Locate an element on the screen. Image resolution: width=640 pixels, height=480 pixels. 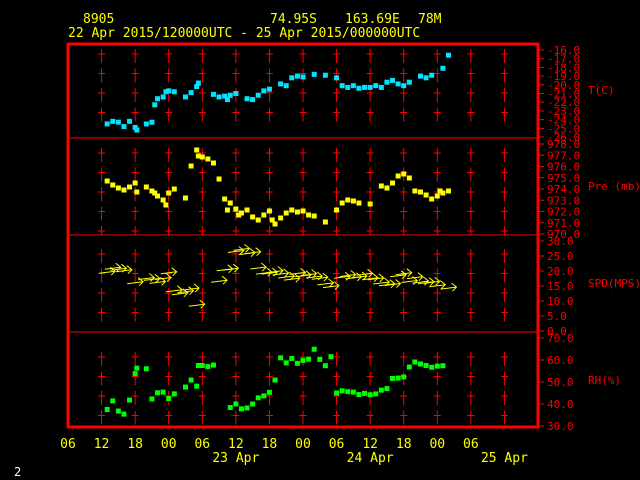
x-tick-label: 18 is located at coordinates (270, 444).